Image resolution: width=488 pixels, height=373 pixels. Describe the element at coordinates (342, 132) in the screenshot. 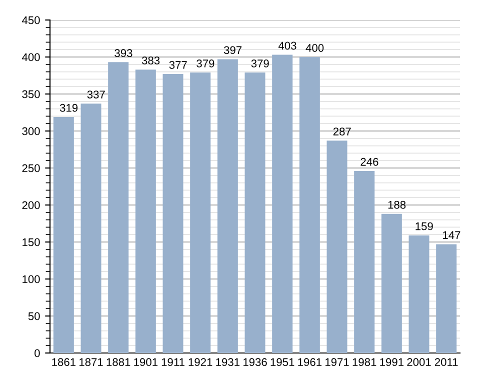

I see `data-label: 287` at that location.